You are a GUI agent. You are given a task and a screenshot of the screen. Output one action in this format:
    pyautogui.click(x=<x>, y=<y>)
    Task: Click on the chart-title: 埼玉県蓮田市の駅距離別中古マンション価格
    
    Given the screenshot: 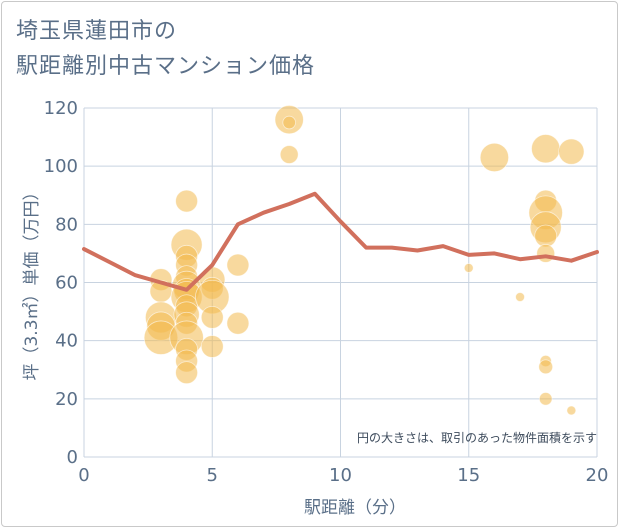 What is the action you would take?
    pyautogui.click(x=165, y=49)
    